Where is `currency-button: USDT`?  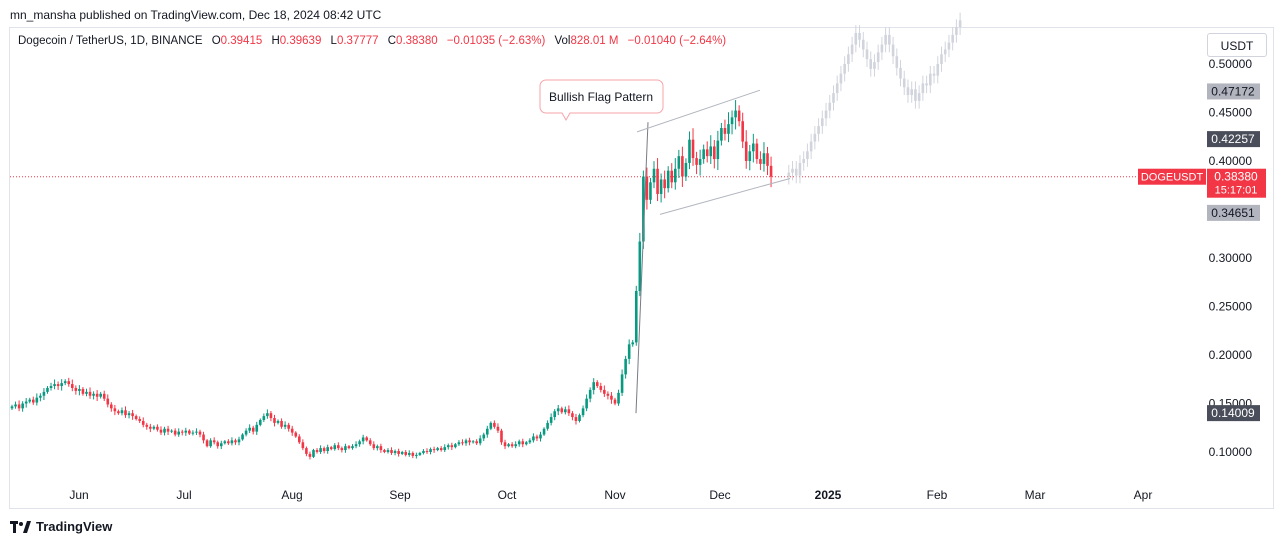 currency-button: USDT is located at coordinates (1237, 45).